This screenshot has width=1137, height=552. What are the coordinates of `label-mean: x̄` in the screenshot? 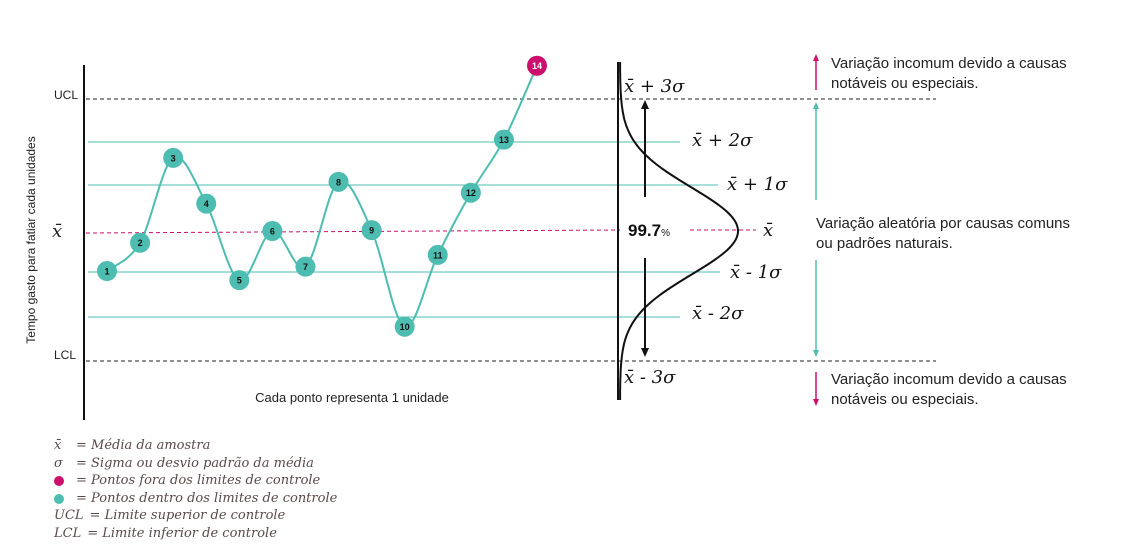 It's located at (768, 230).